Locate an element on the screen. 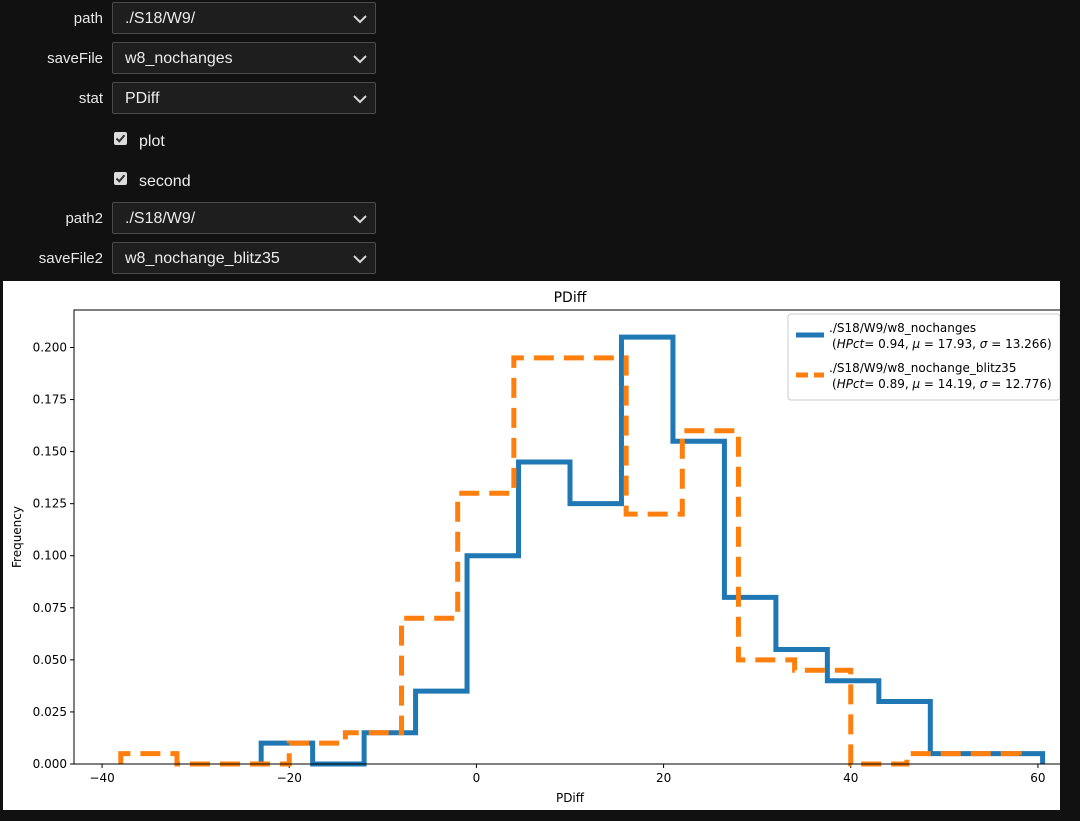 The image size is (1080, 821). savefile2-row: saveFile2 w8_nochange_blitz35 is located at coordinates (200, 259).